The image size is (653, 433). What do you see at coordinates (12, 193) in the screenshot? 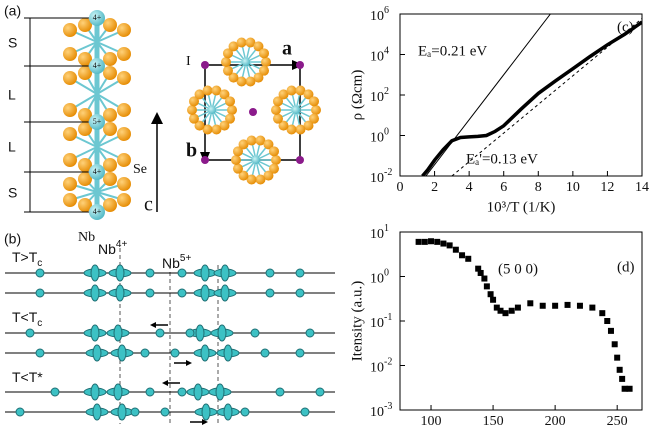
I see `stack-label: S` at bounding box center [12, 193].